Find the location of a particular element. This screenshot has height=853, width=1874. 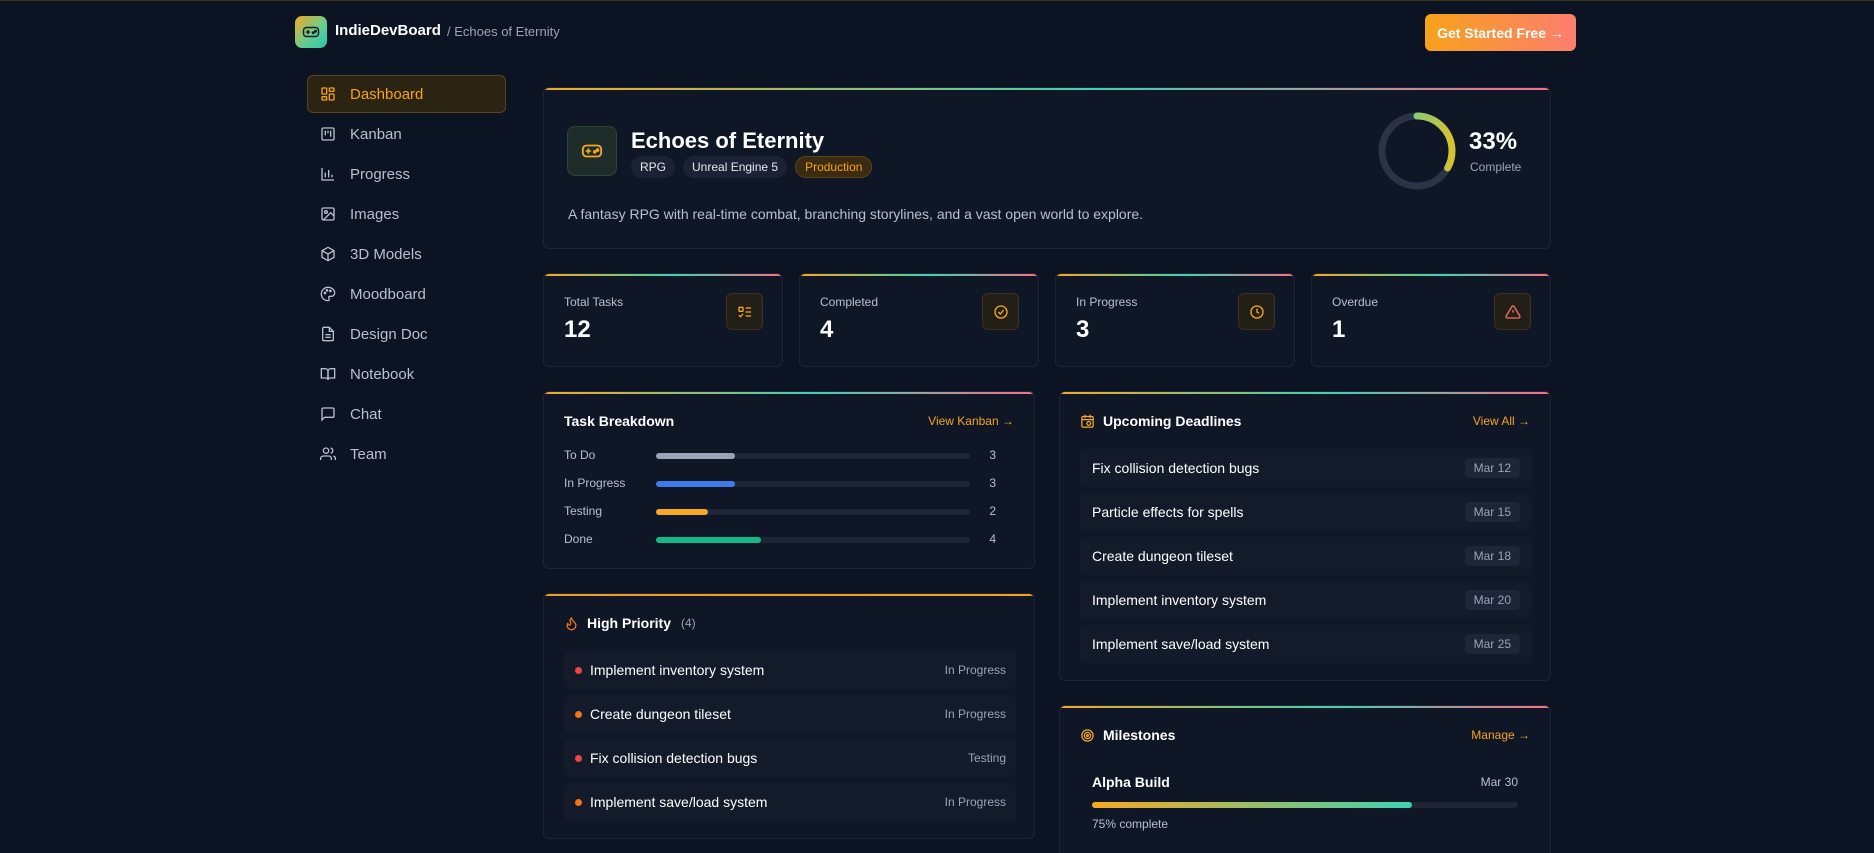

milestones-title: Milestones is located at coordinates (1139, 735).